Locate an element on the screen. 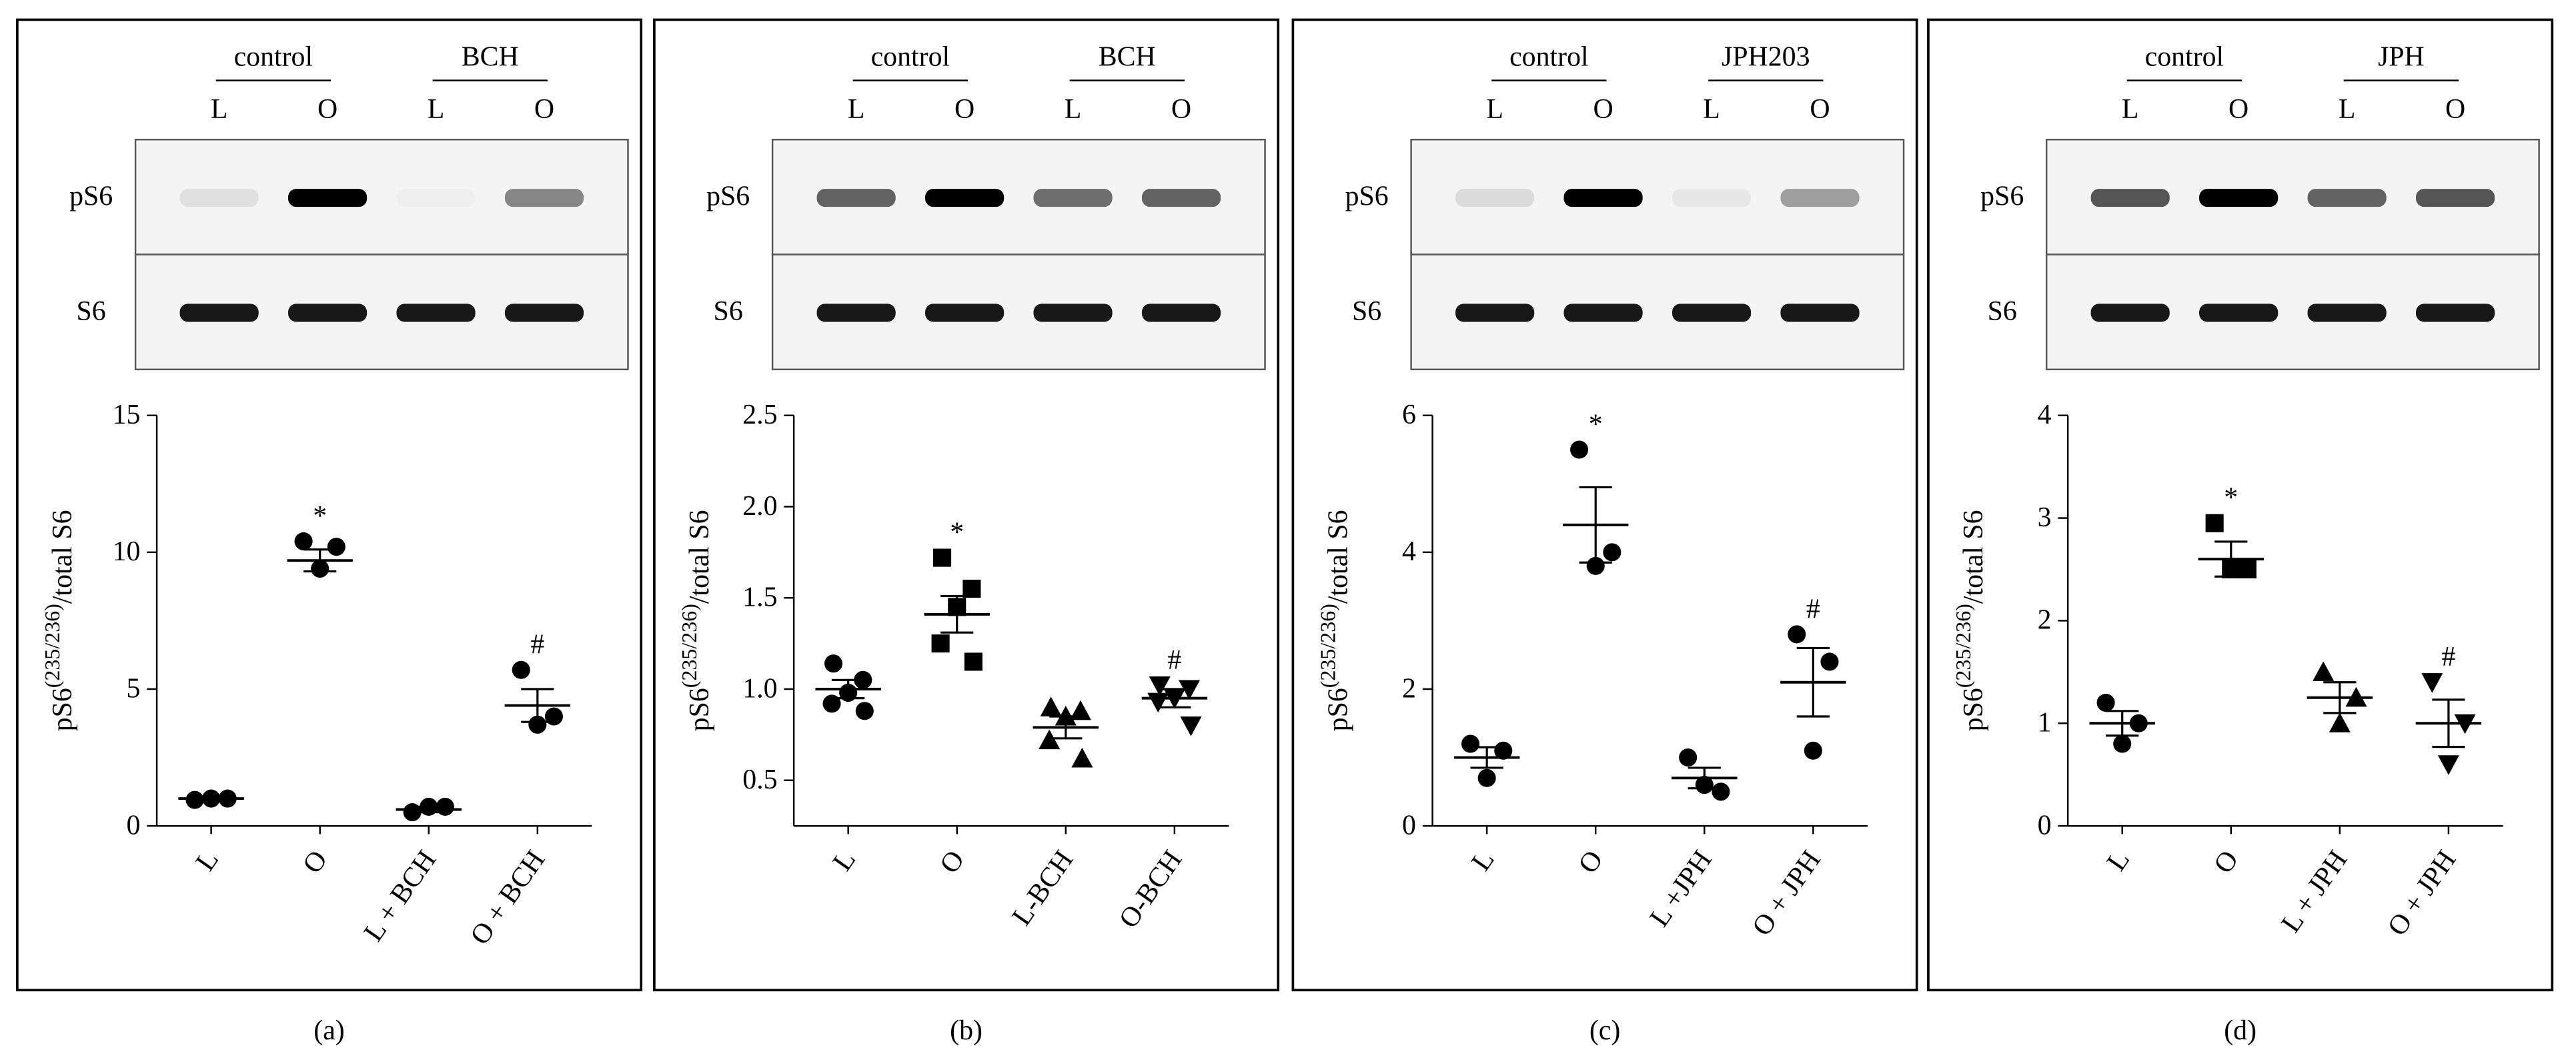  y-tick-label: 5 is located at coordinates (134, 688).